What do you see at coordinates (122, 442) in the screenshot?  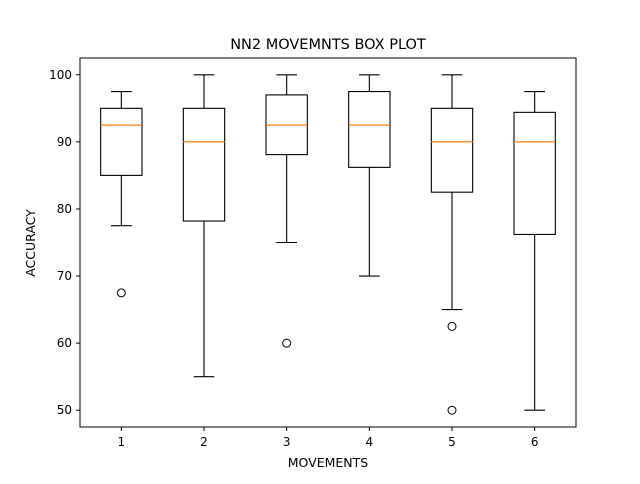 I see `x-tick-label: 1` at bounding box center [122, 442].